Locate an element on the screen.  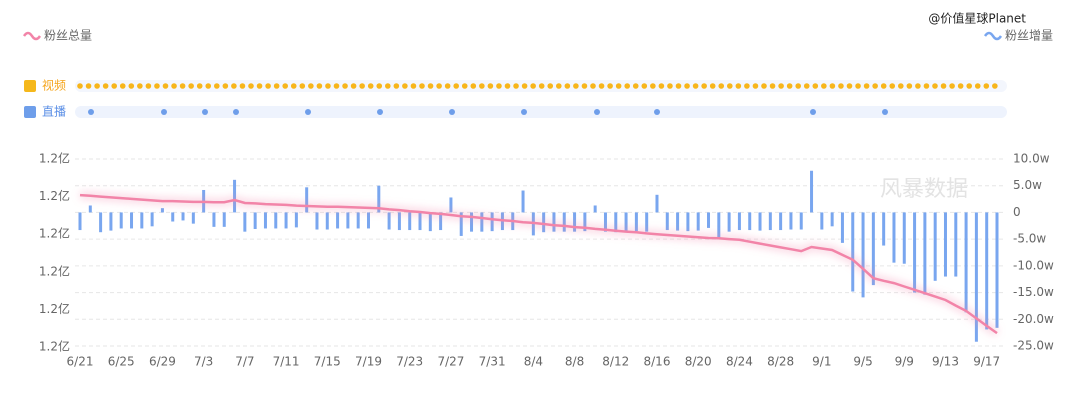
y-tick-label: 1.2亿 is located at coordinates (54, 233).